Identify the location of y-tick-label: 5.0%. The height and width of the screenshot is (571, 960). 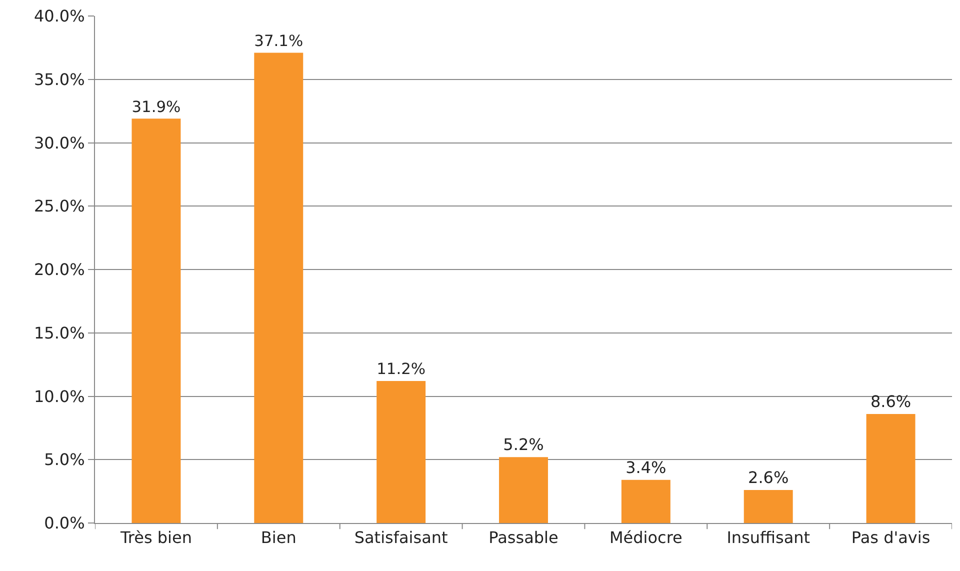
(64, 460).